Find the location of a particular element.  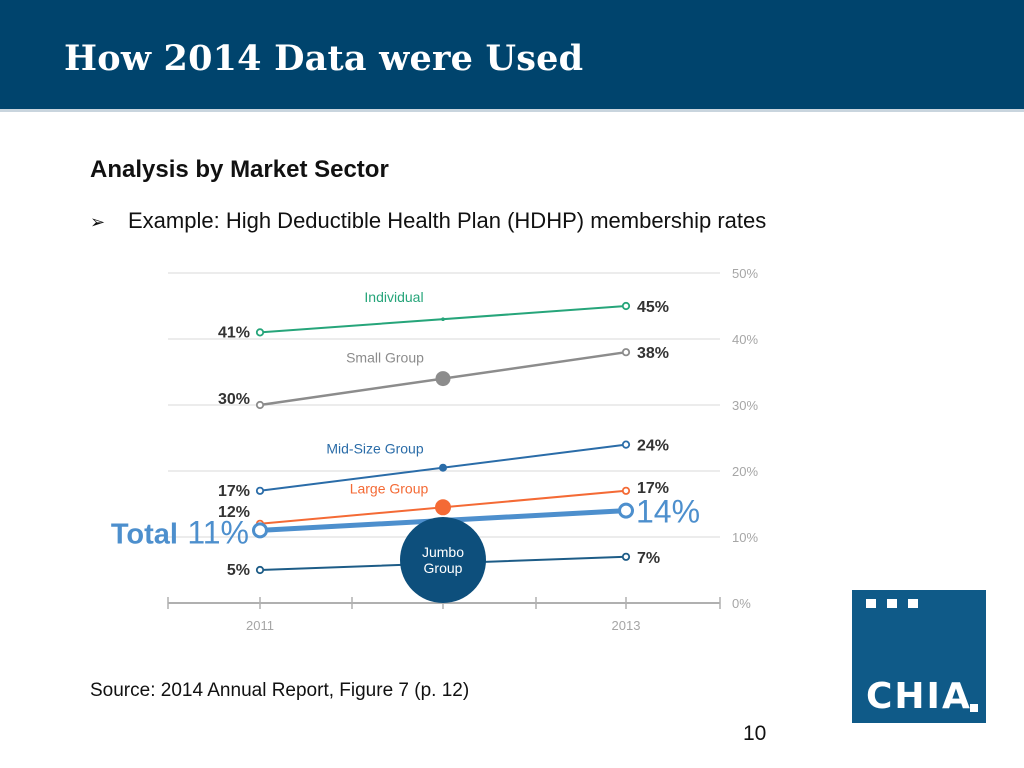

y-tick-label: 50% is located at coordinates (745, 273).